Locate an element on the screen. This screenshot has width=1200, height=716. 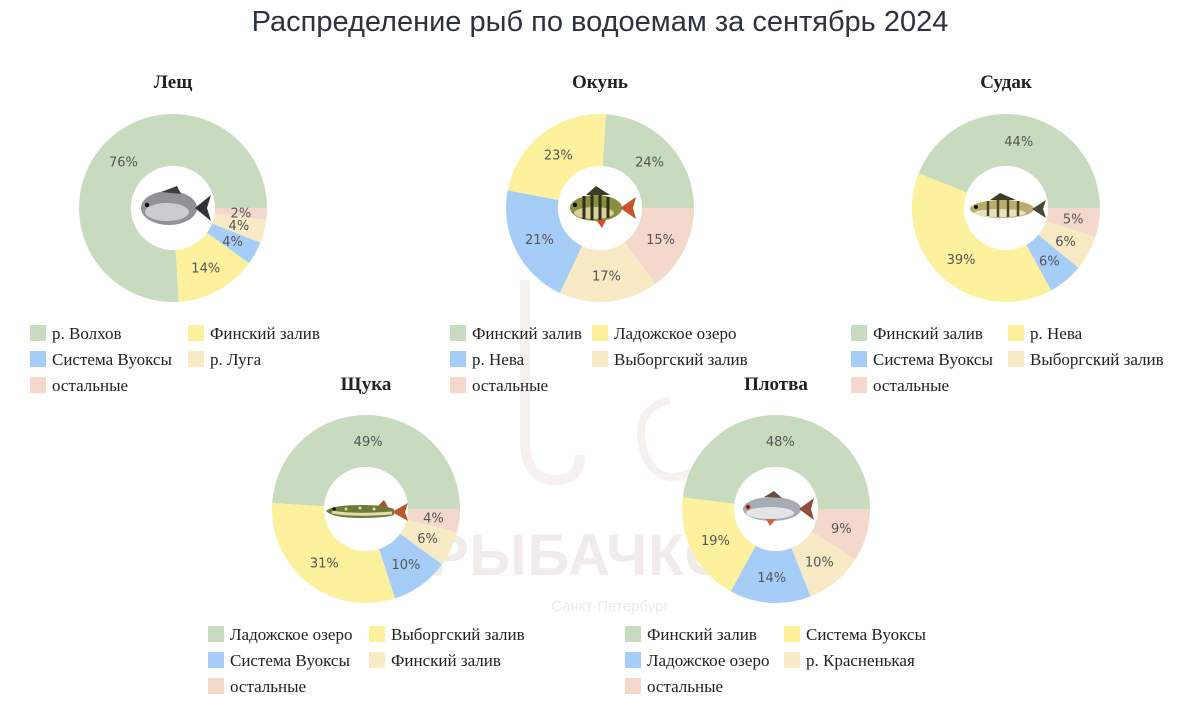
slice-label: 39% is located at coordinates (961, 260).